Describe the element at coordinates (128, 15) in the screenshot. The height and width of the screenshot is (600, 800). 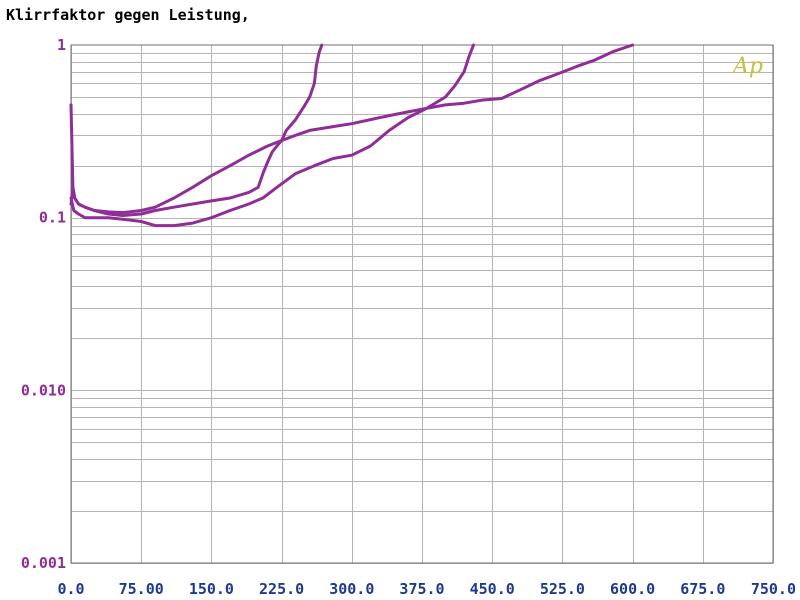
I see `chart-title: Klirrfaktor gegen Leistung,` at that location.